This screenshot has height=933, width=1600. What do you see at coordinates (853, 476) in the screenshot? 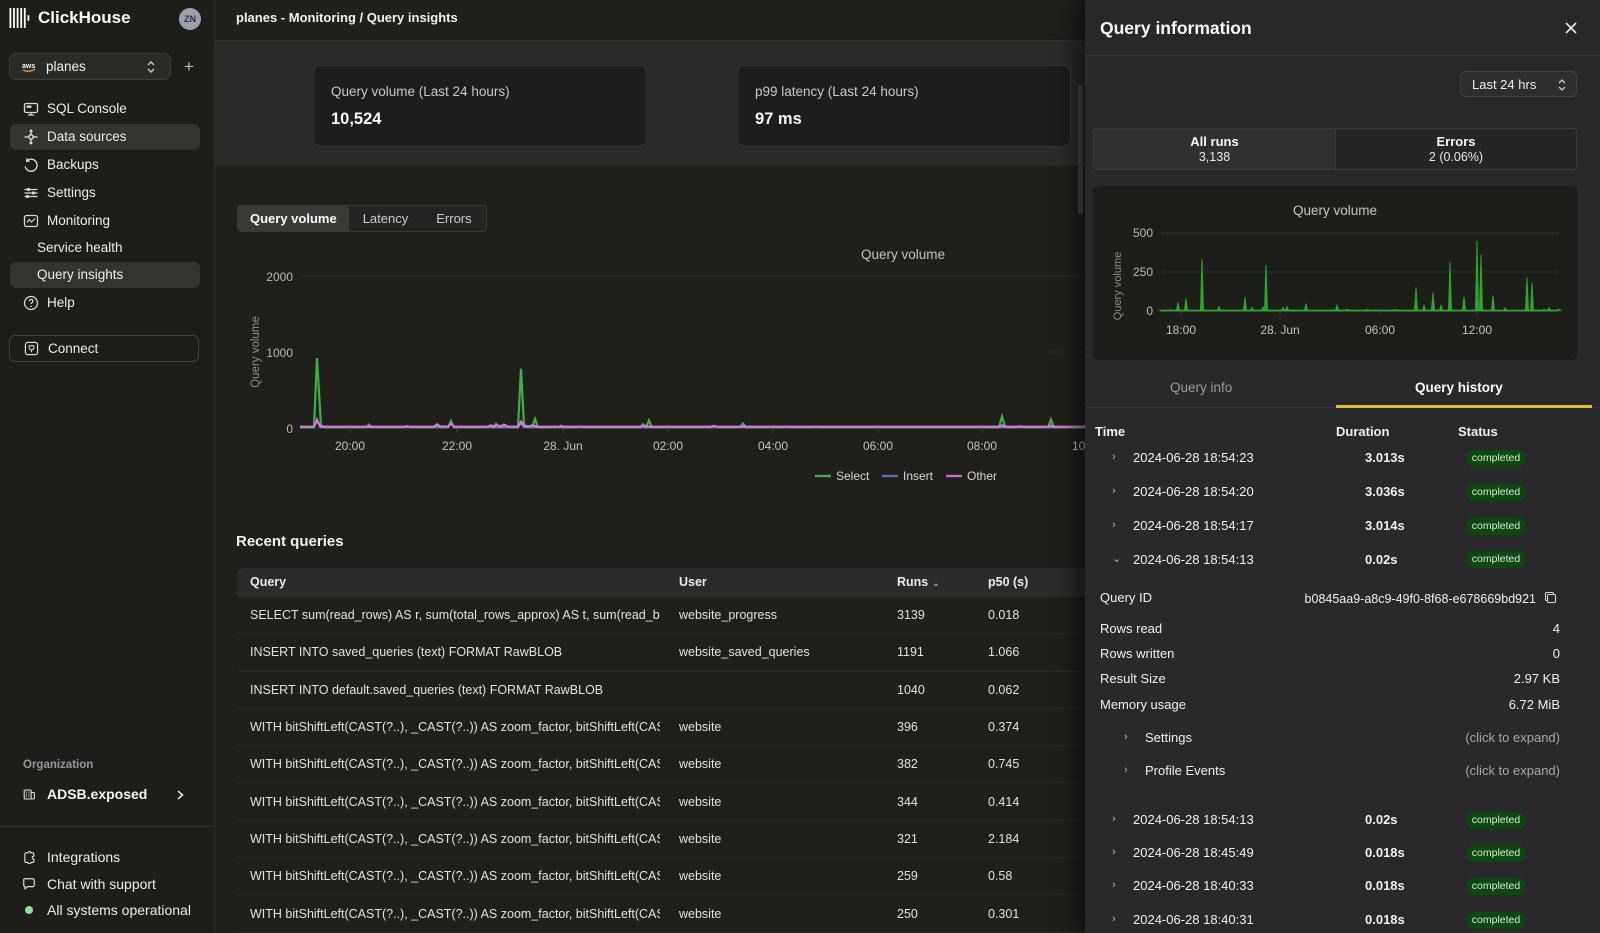
I see `svg-text: Select` at bounding box center [853, 476].